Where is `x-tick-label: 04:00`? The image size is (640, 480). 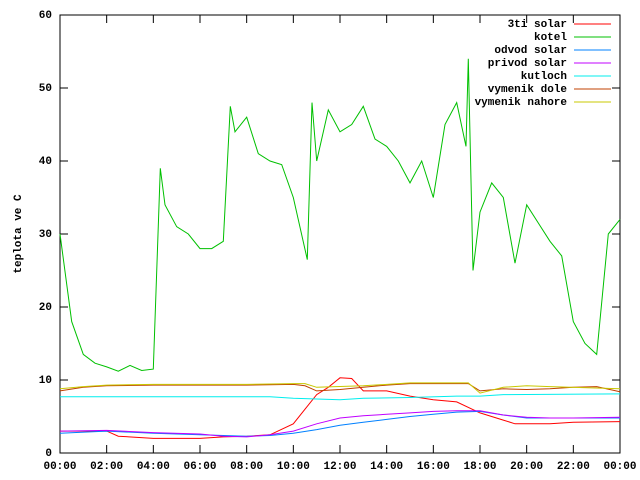
x-tick-label: 04:00 is located at coordinates (153, 467).